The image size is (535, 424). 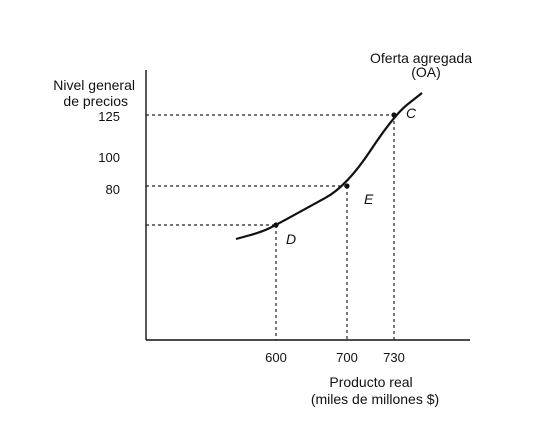 What do you see at coordinates (347, 186) in the screenshot?
I see `point-E` at bounding box center [347, 186].